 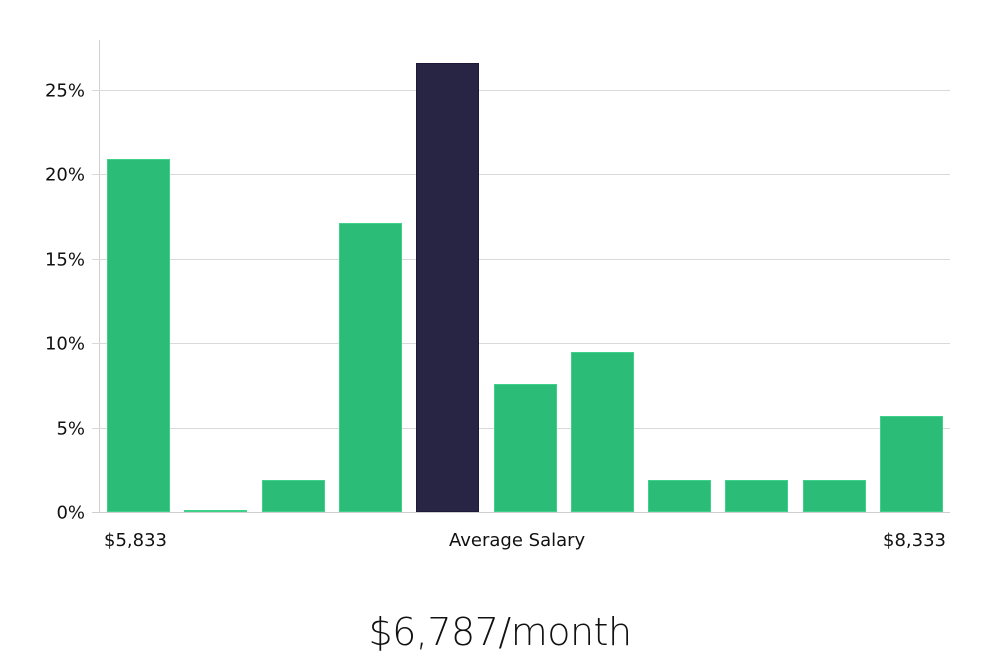 What do you see at coordinates (70, 429) in the screenshot?
I see `y-tick-label: 5%` at bounding box center [70, 429].